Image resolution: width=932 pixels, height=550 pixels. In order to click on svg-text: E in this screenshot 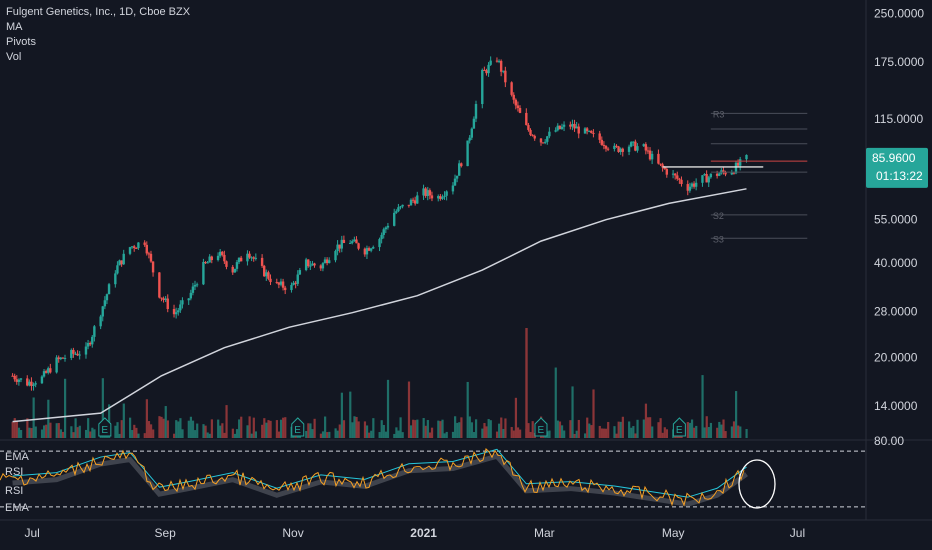, I will do `click(297, 430)`.